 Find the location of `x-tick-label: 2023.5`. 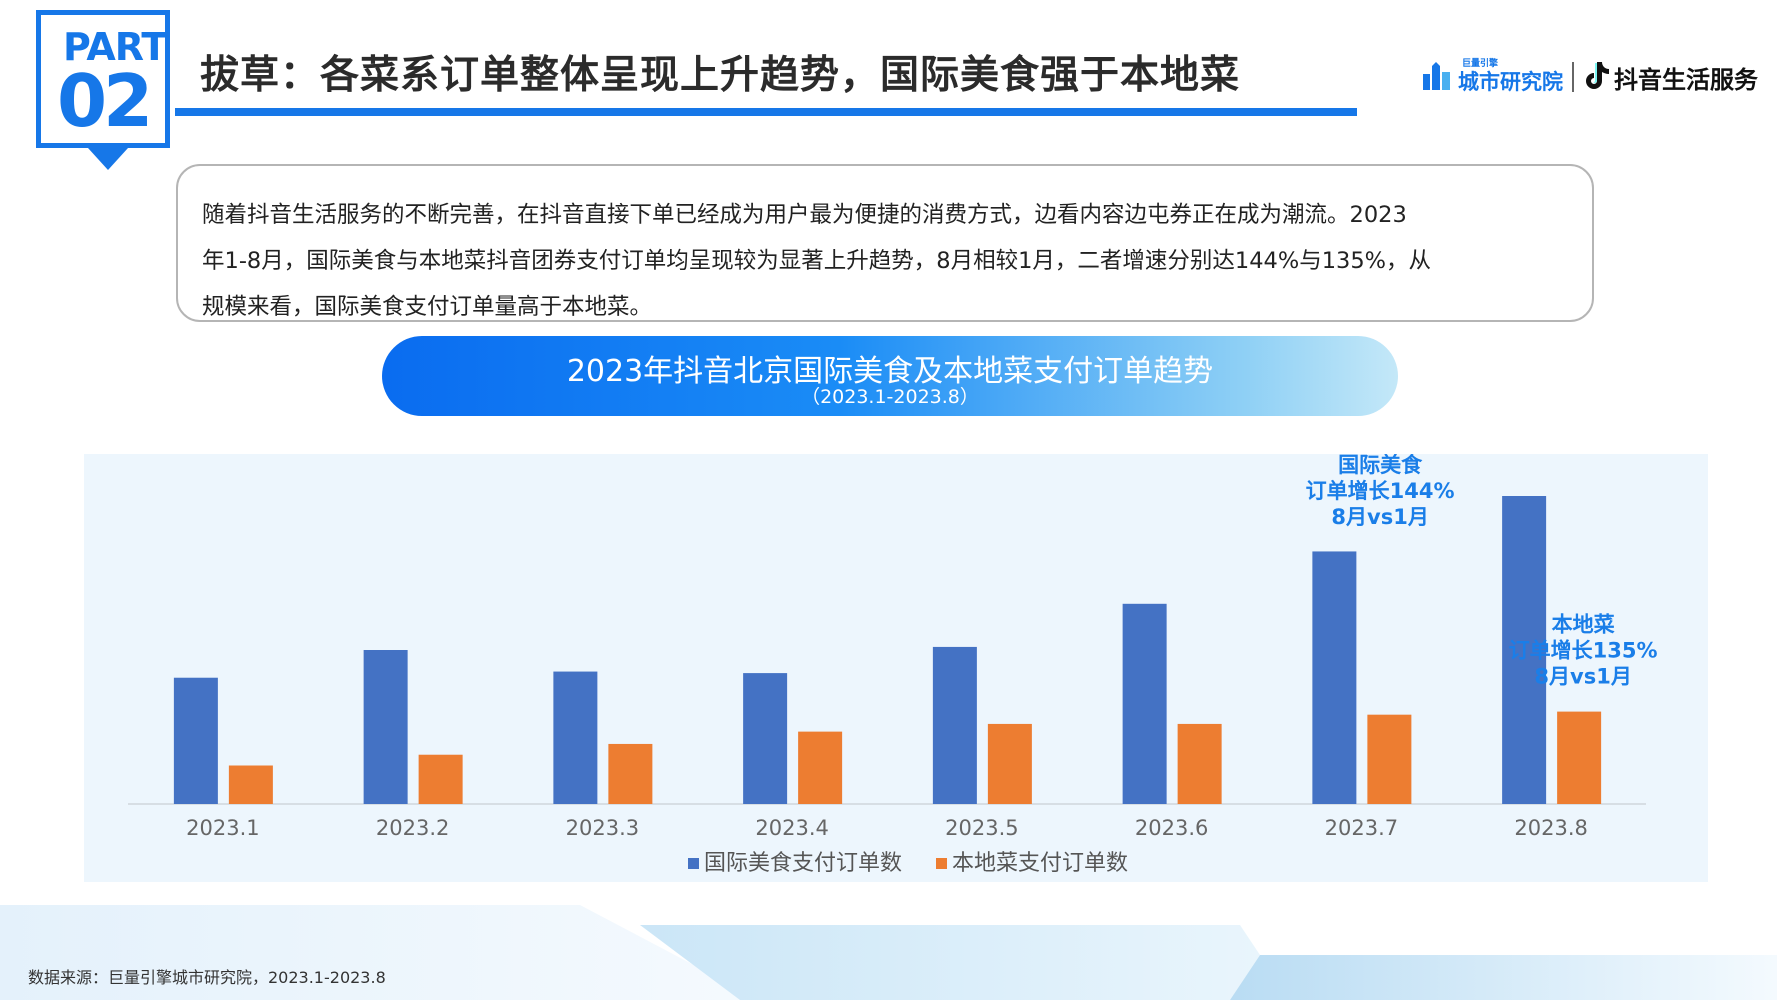

x-tick-label: 2023.5 is located at coordinates (981, 828).